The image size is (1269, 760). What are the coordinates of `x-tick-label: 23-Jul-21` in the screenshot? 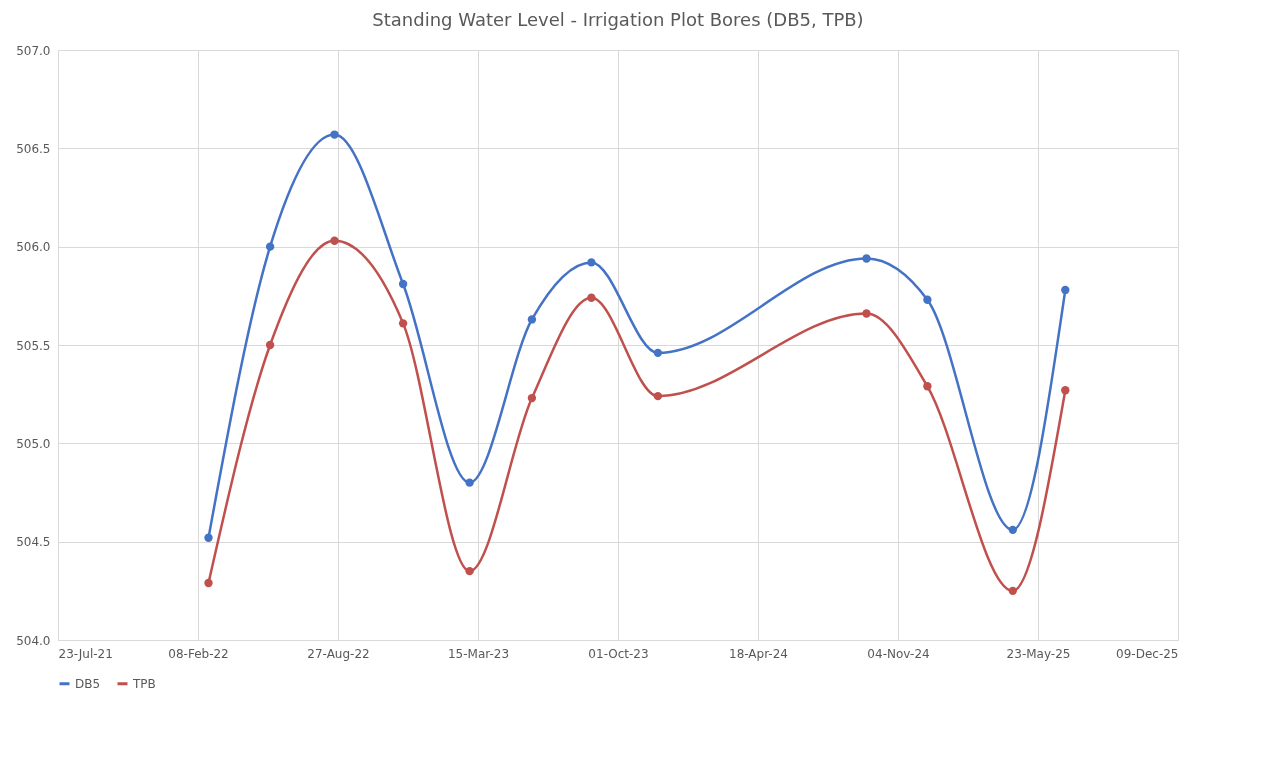 It's located at (85, 653).